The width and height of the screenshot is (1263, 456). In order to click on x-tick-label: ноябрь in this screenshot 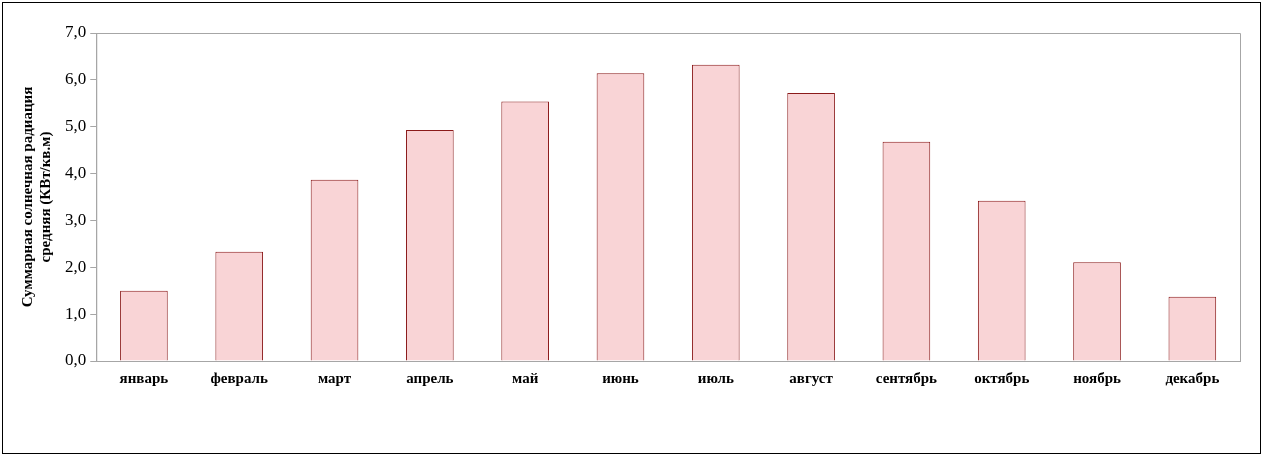, I will do `click(1097, 377)`.